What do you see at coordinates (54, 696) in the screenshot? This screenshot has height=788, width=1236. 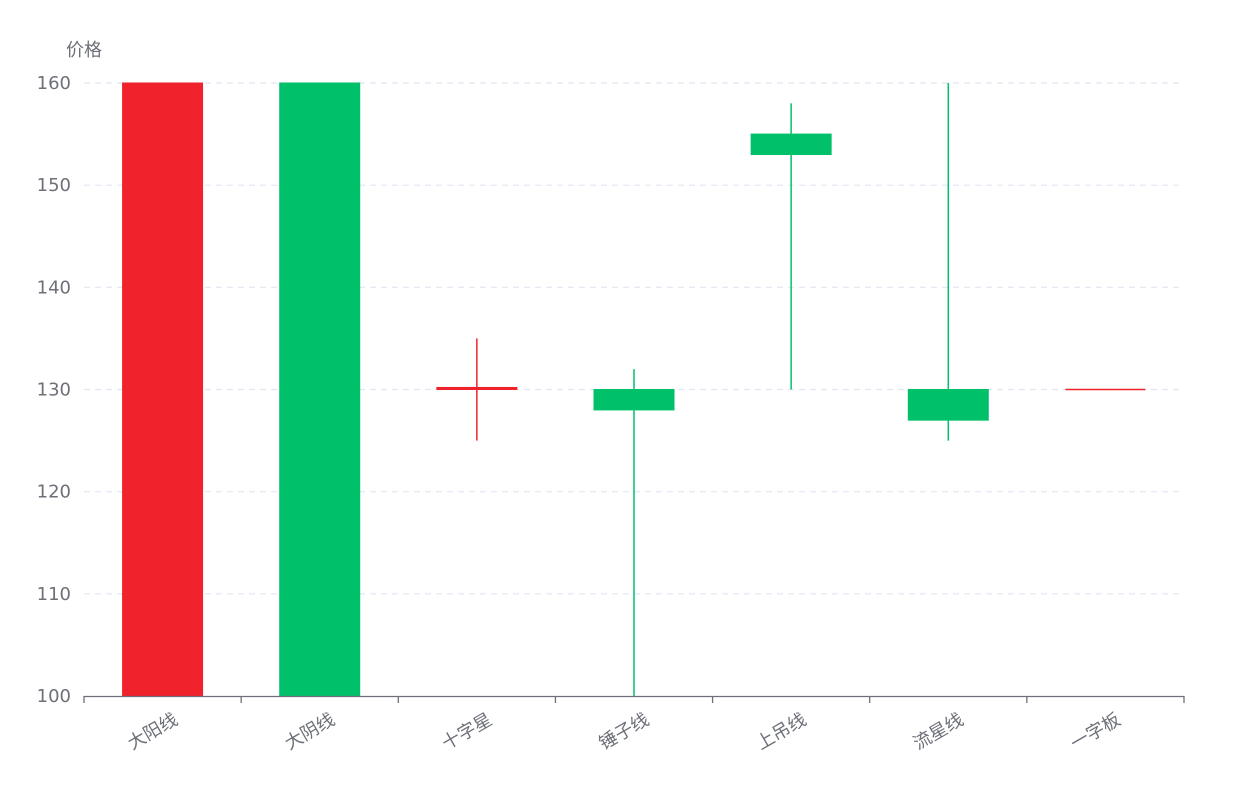 I see `y-tick-label: 100` at bounding box center [54, 696].